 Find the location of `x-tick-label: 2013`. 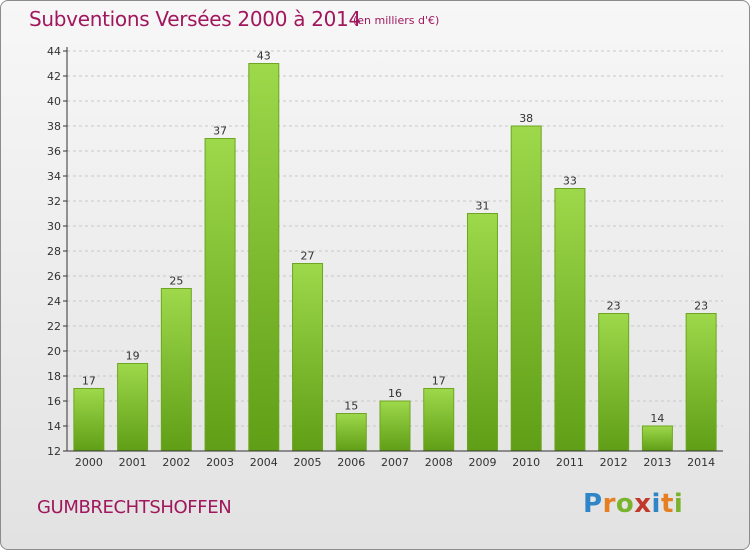

x-tick-label: 2013 is located at coordinates (657, 462).